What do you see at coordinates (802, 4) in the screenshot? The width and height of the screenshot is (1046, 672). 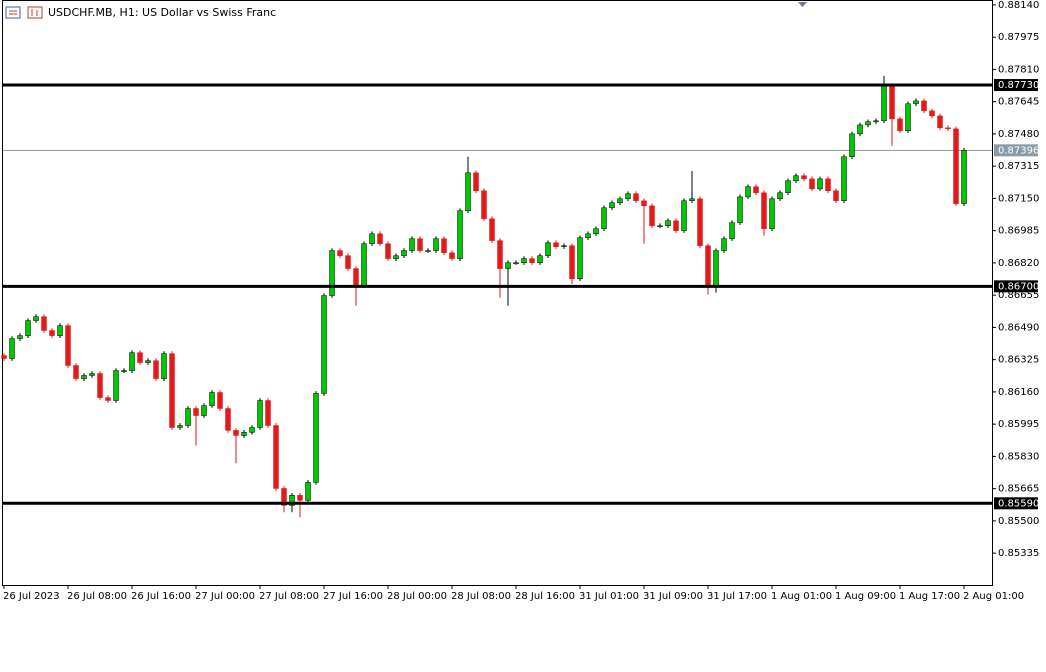 I see `shift-marker` at bounding box center [802, 4].